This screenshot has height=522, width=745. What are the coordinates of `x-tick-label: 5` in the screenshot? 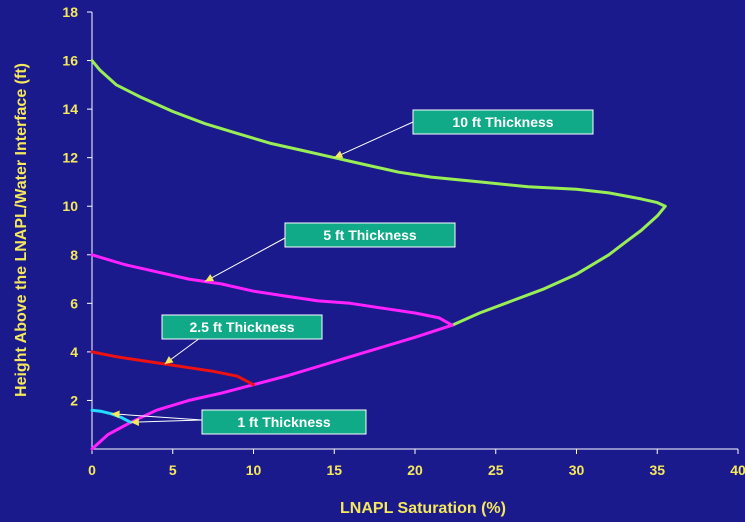 It's located at (173, 470).